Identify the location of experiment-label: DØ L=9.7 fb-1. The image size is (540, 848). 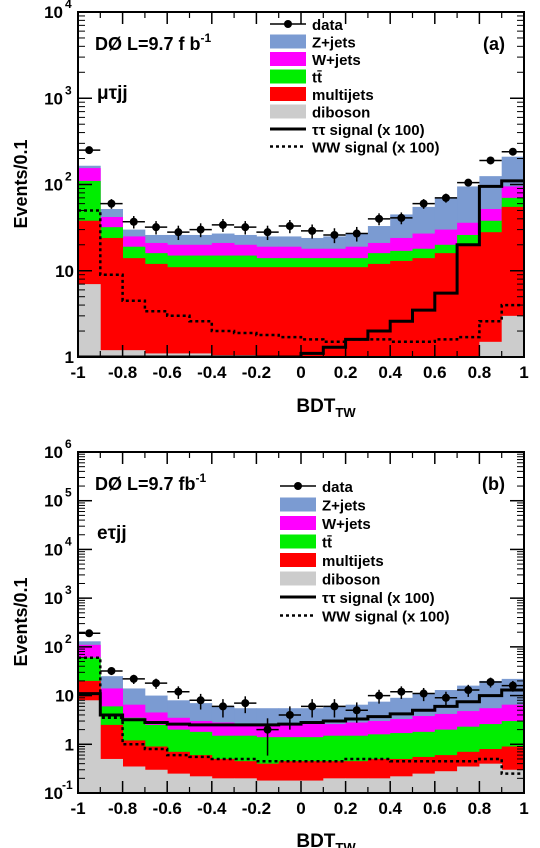
(151, 482).